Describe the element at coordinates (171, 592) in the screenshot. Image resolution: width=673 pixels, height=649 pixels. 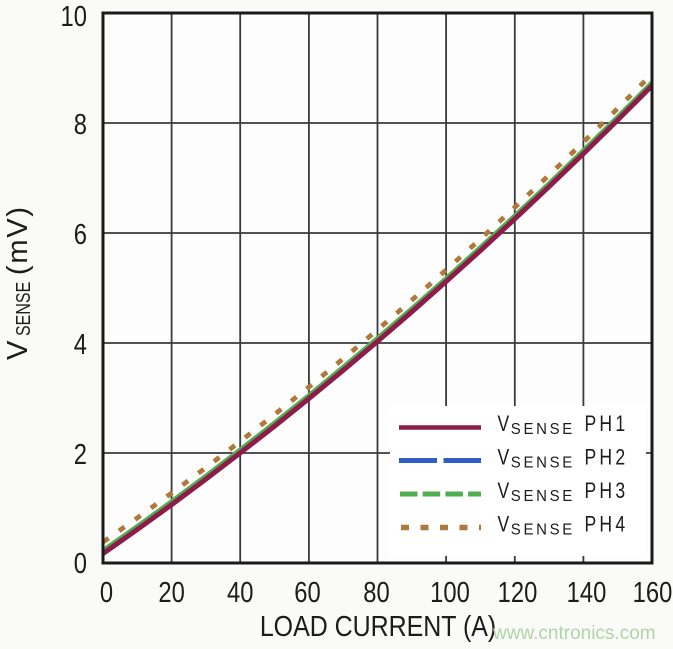
I see `svg-text: 20` at that location.